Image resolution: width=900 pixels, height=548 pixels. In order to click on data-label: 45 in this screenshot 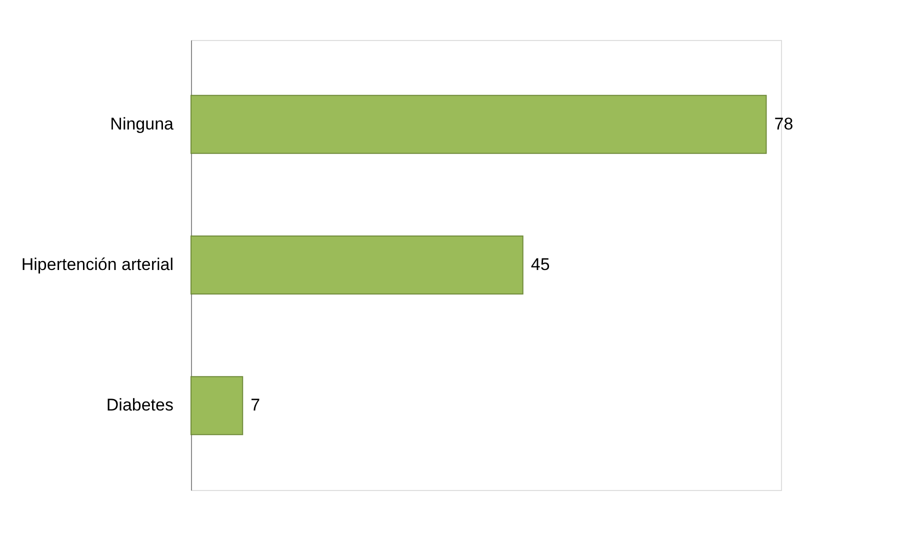, I will do `click(540, 264)`.